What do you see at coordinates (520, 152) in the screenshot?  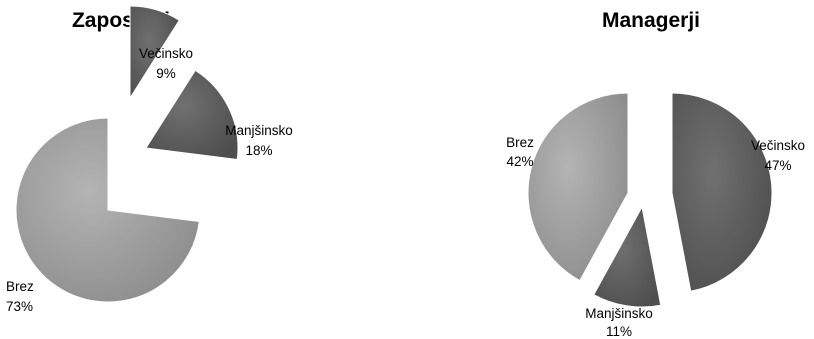 I see `slice-label-brez-managerji: Brez 42%` at bounding box center [520, 152].